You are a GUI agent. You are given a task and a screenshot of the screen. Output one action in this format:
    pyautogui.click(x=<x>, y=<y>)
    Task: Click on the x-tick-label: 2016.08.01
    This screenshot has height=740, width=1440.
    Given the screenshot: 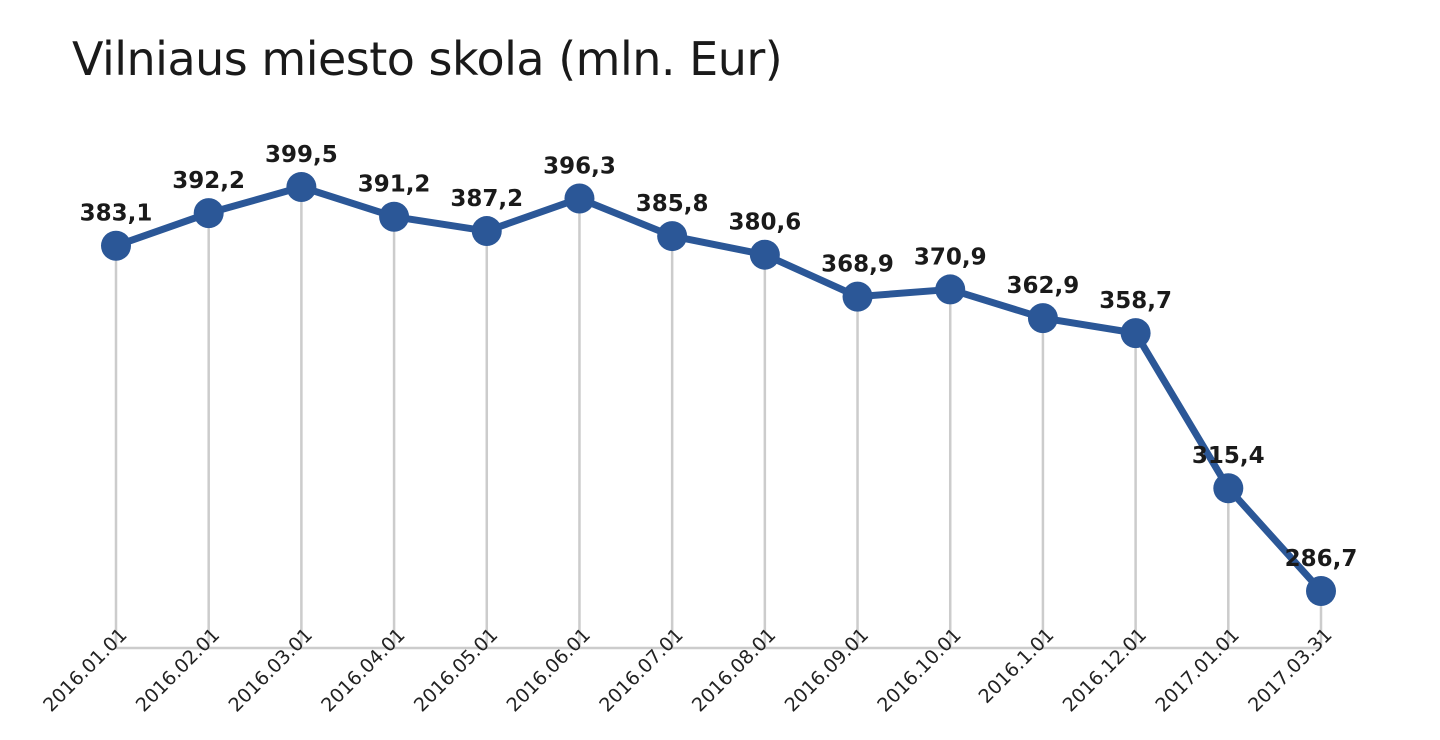 What is the action you would take?
    pyautogui.click(x=734, y=670)
    